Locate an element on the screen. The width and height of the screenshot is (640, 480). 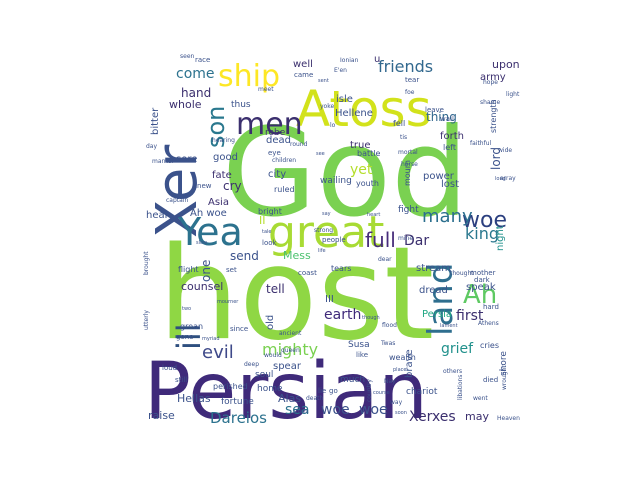
cloud-word: yoke is located at coordinates (327, 106).